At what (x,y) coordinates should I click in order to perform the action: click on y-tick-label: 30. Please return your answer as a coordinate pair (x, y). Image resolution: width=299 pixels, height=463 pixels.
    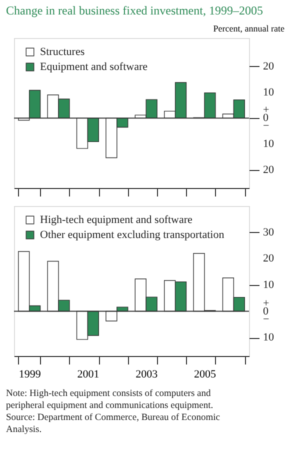
    Looking at the image, I should click on (268, 232).